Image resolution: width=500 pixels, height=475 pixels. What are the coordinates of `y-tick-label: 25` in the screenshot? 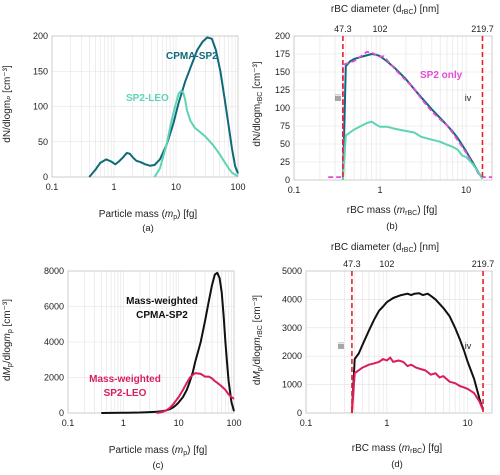 It's located at (285, 162).